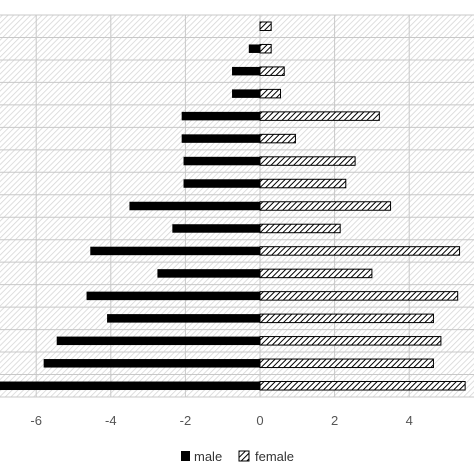 This screenshot has width=474, height=474. What do you see at coordinates (208, 456) in the screenshot?
I see `legend-label-male: male` at bounding box center [208, 456].